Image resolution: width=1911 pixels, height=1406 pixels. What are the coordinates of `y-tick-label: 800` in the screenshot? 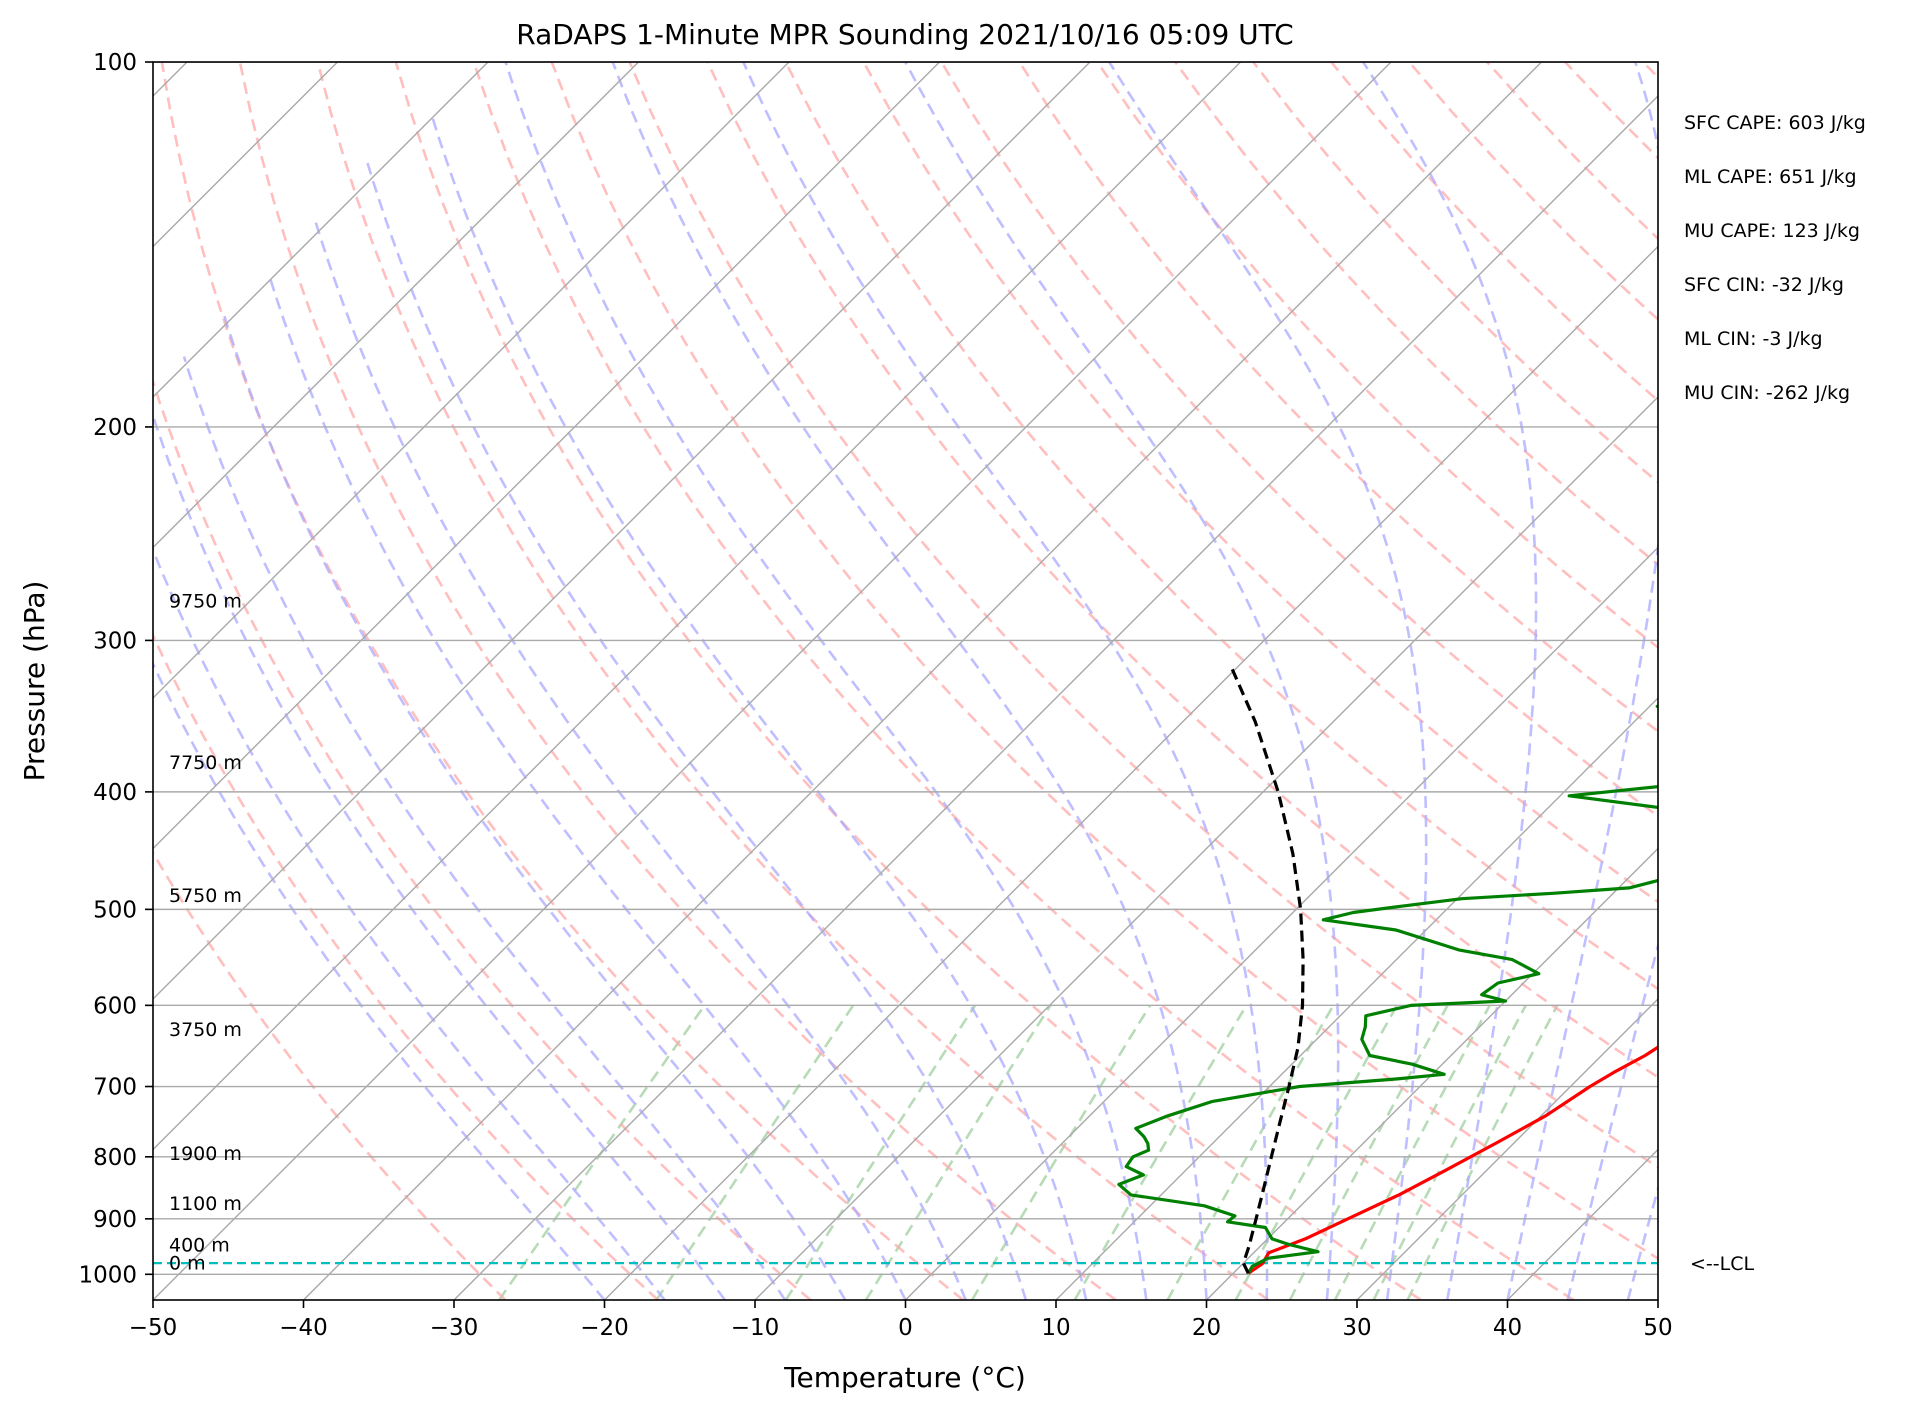 It's located at (115, 1158).